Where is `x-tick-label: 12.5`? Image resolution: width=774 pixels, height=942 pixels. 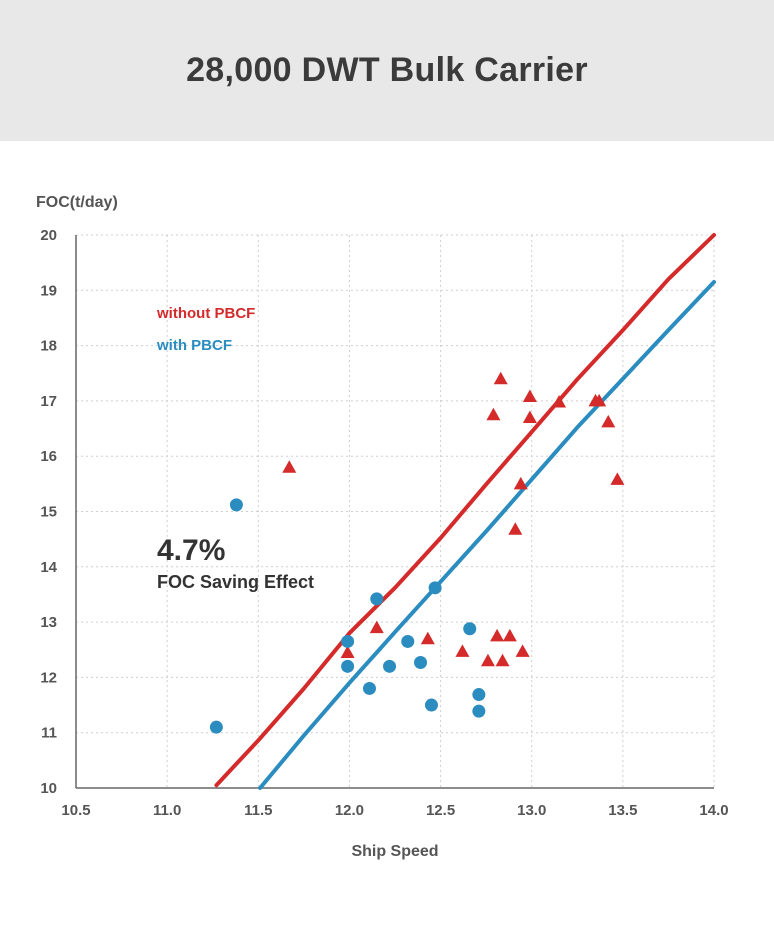
x-tick-label: 12.5 is located at coordinates (440, 810).